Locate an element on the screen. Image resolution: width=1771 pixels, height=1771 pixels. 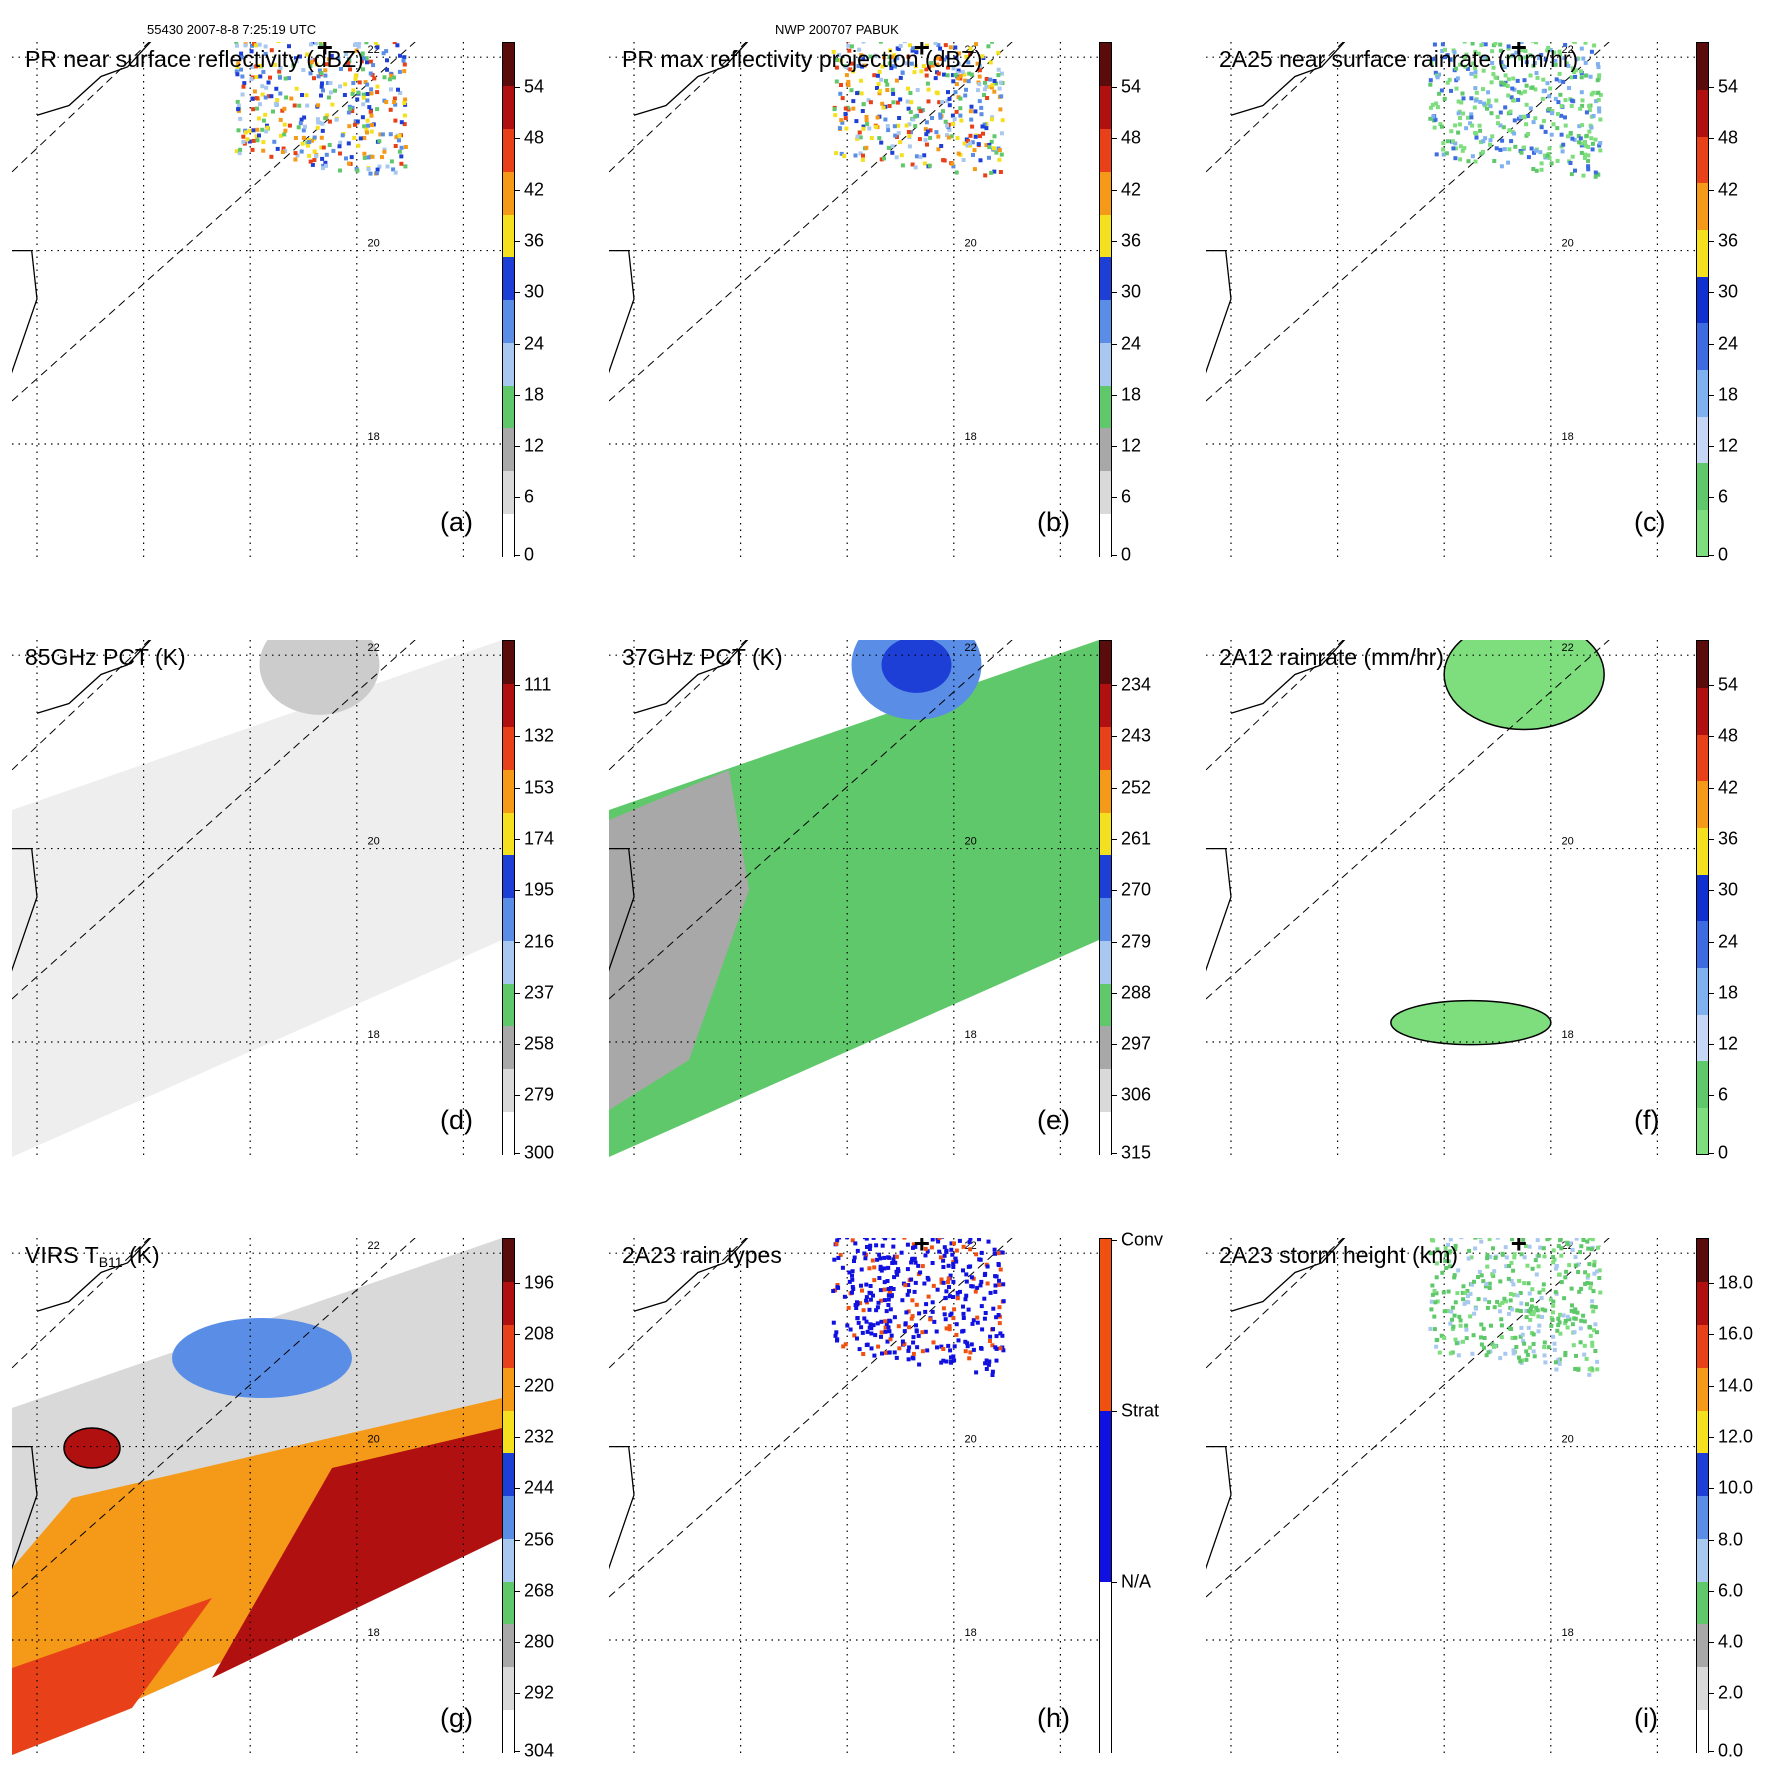
colorbar-tick-label: 256 is located at coordinates (539, 1539).